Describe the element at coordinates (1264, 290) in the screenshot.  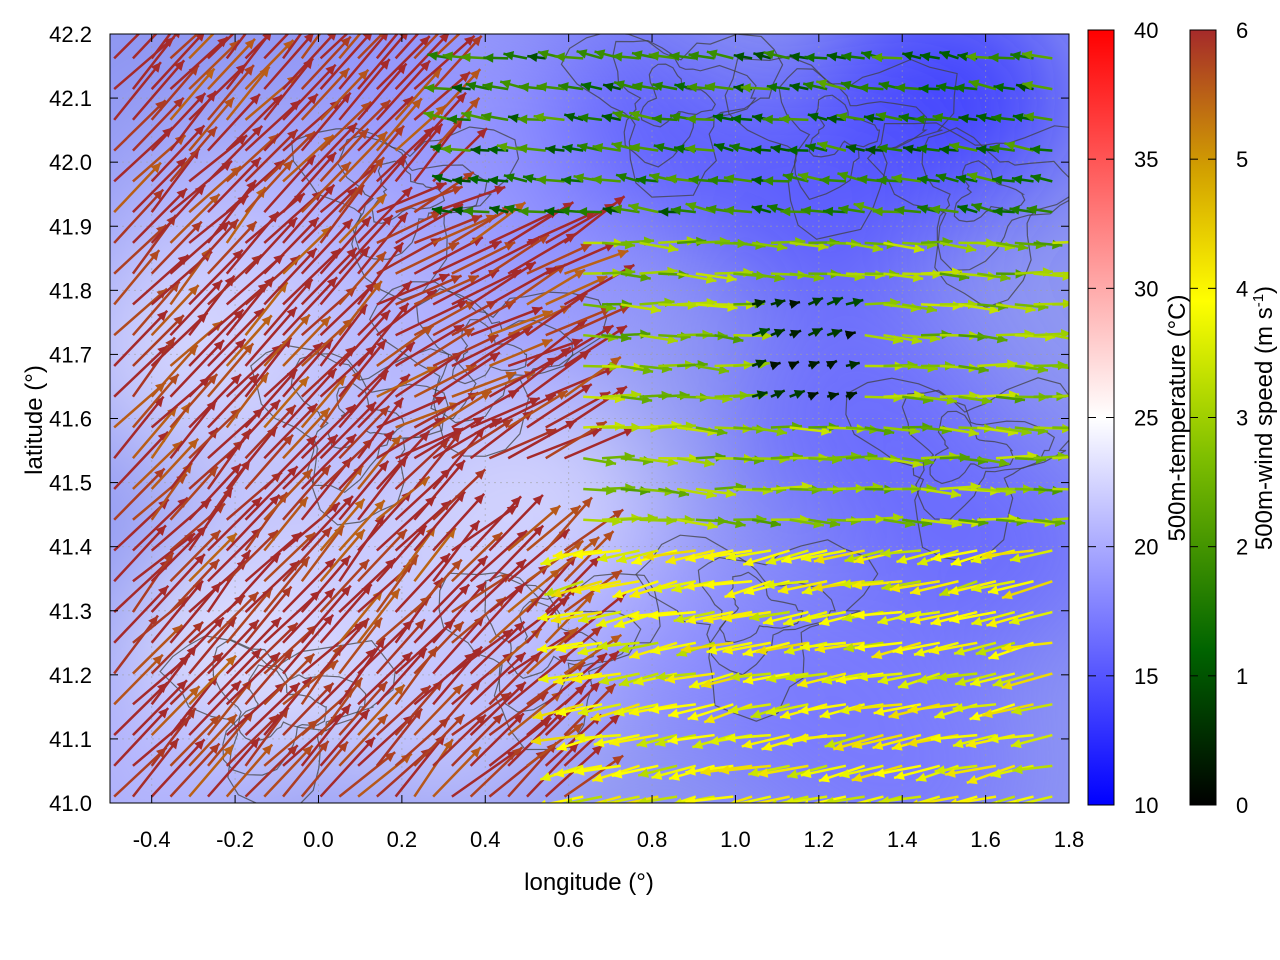
I see `wind-colorbar-title-end: )` at that location.